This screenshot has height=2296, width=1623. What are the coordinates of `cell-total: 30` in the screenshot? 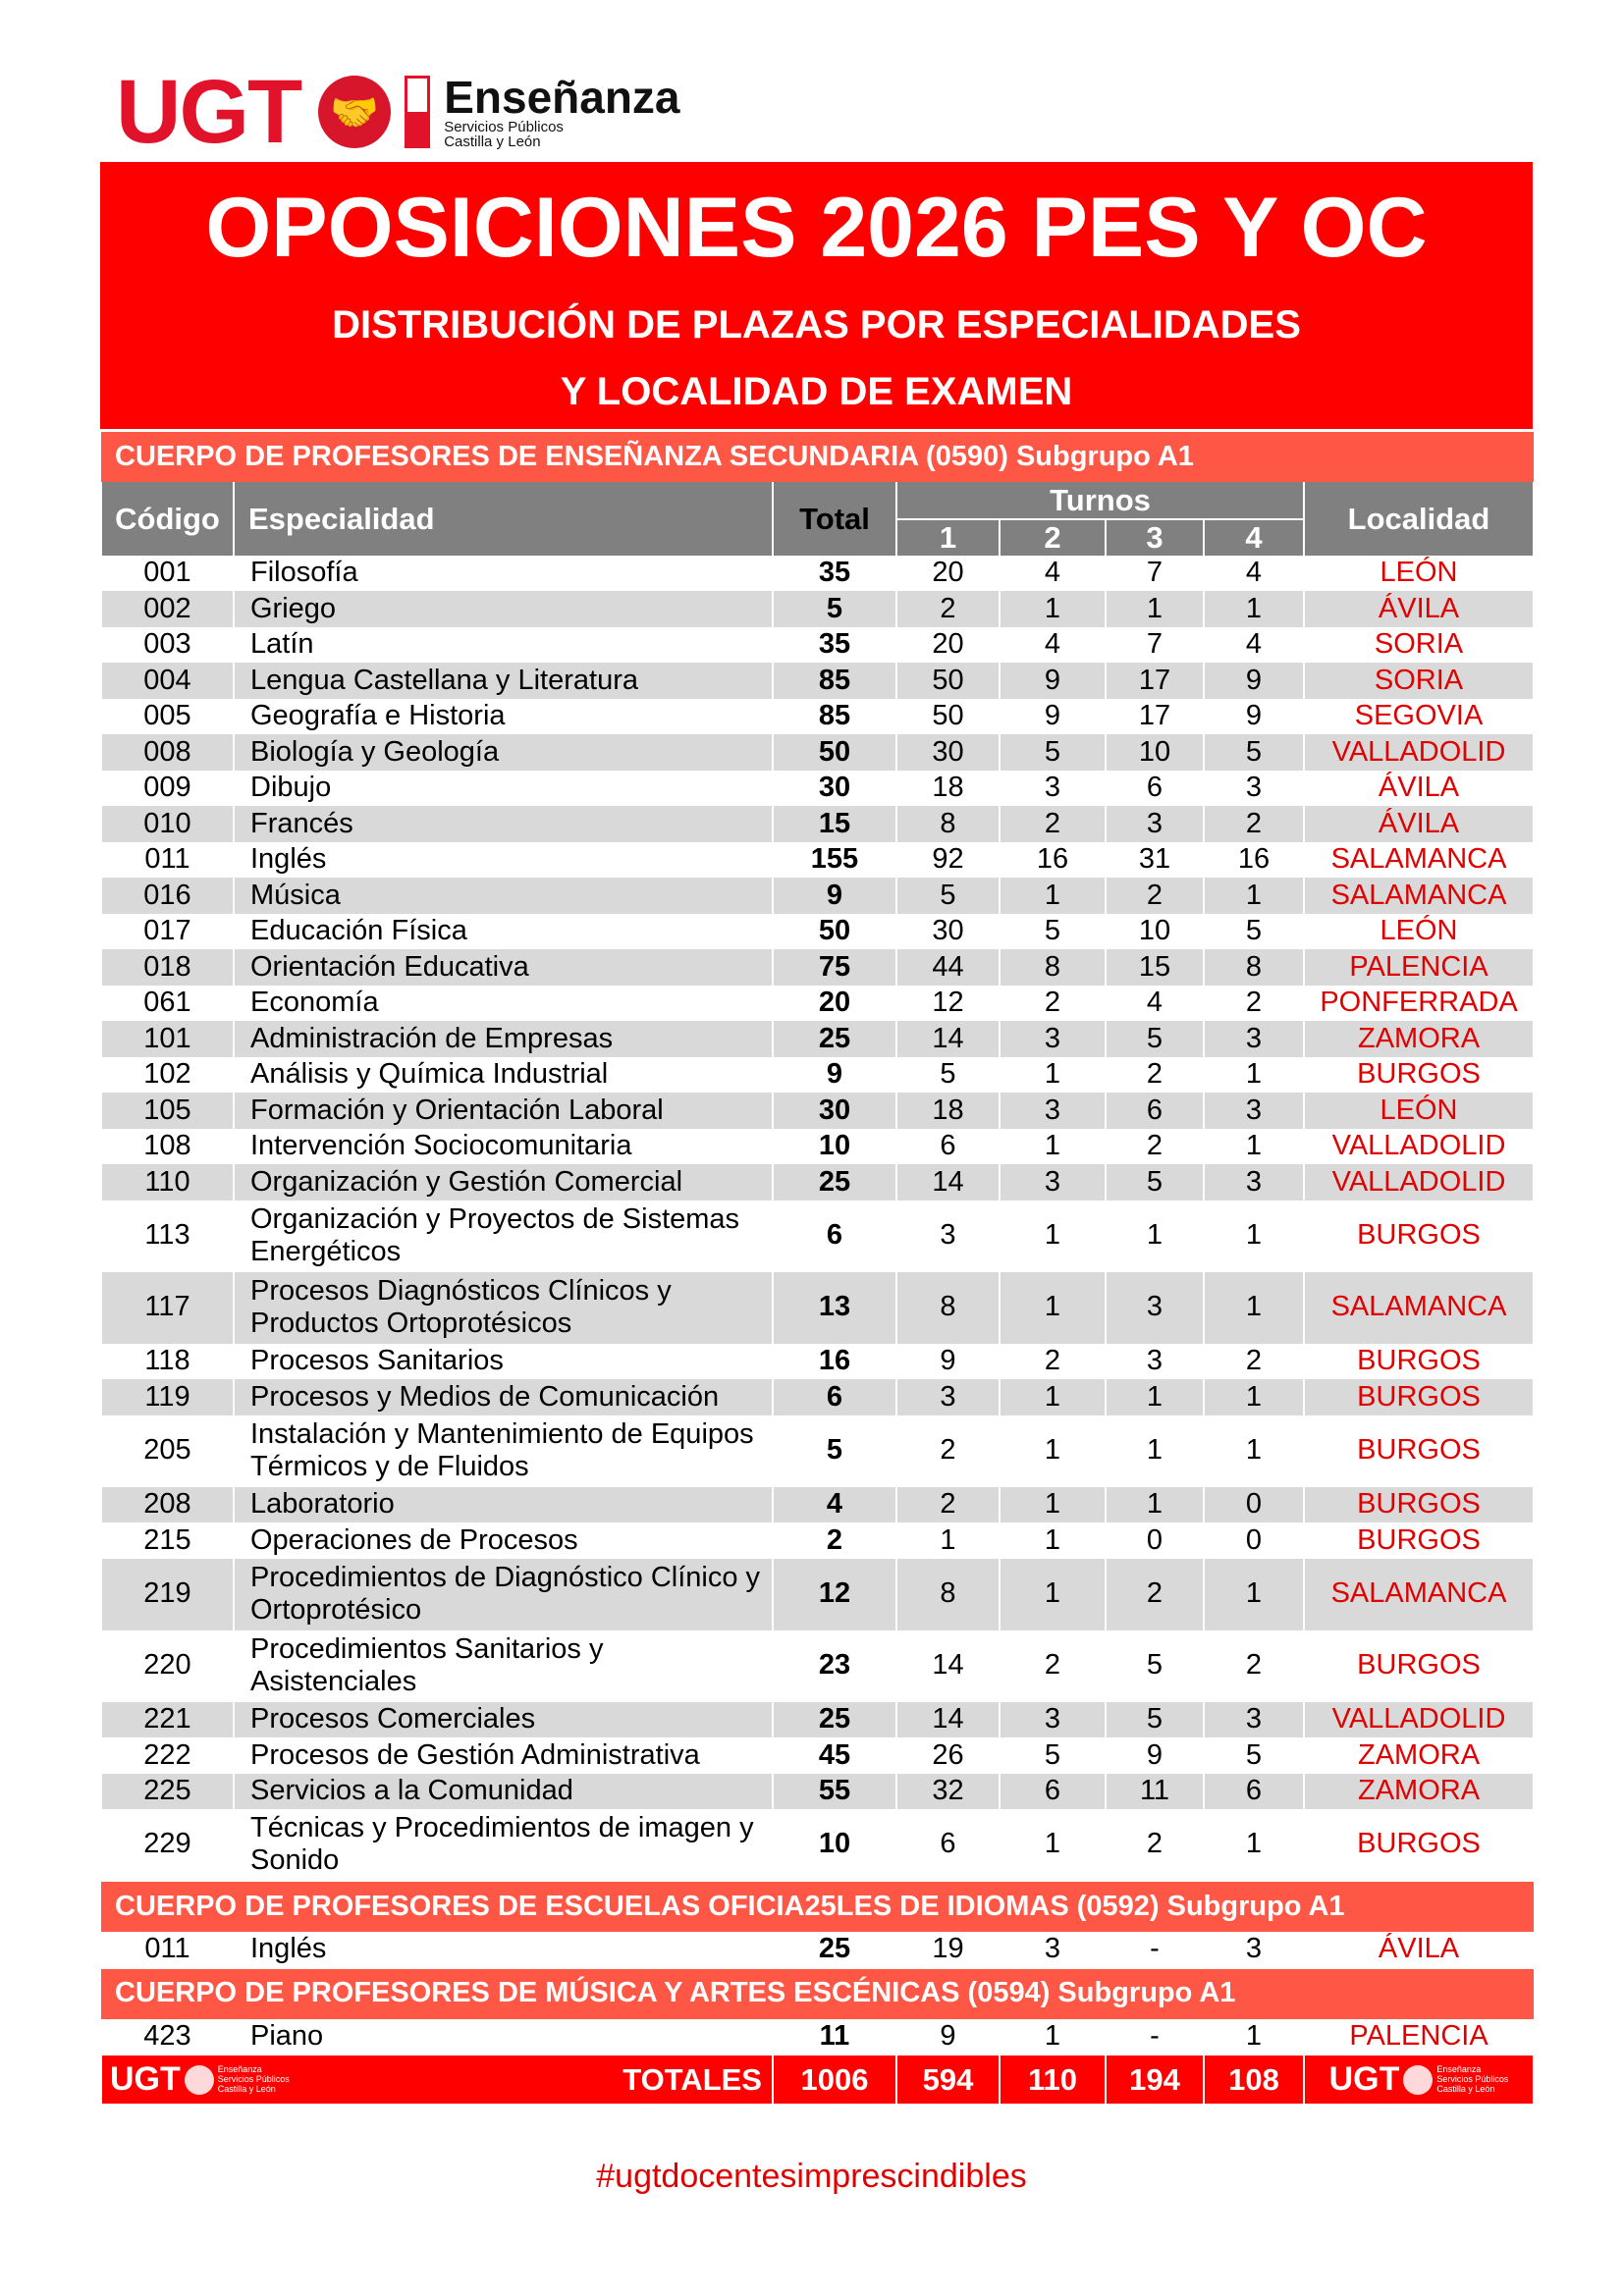 It's located at (834, 1111).